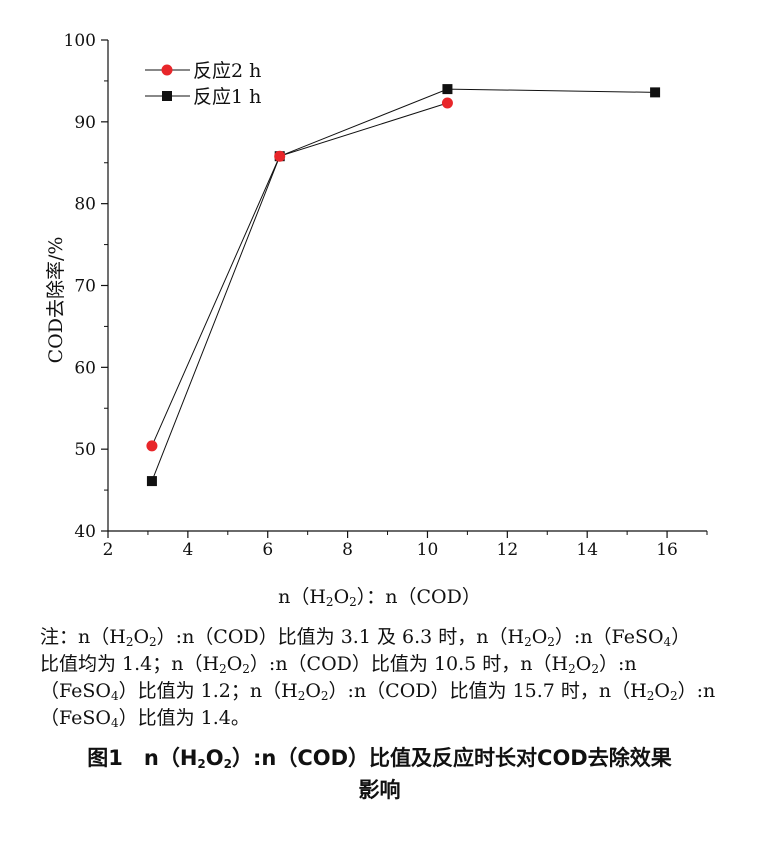 The image size is (759, 850). I want to click on text-run: 图1 n（H, so click(142, 758).